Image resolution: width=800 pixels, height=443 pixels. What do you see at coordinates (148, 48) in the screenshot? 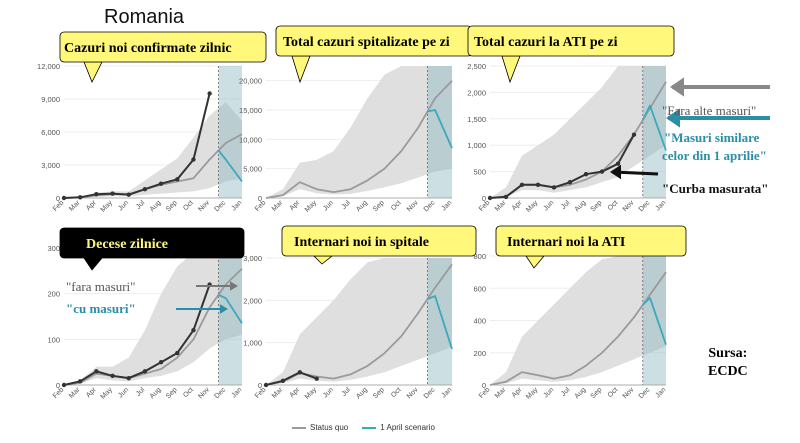
I see `chart-title: Cazuri noi confirmate zilnic` at bounding box center [148, 48].